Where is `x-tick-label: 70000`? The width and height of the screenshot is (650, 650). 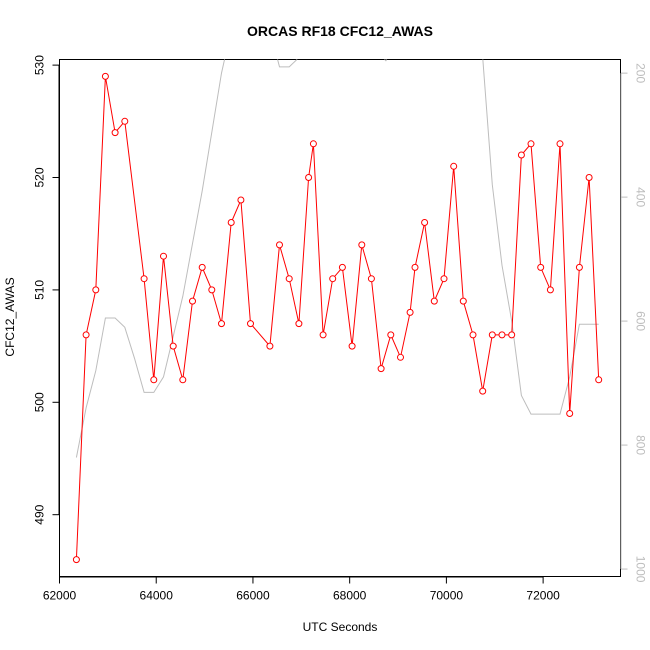
x-tick-label: 70000 is located at coordinates (447, 596).